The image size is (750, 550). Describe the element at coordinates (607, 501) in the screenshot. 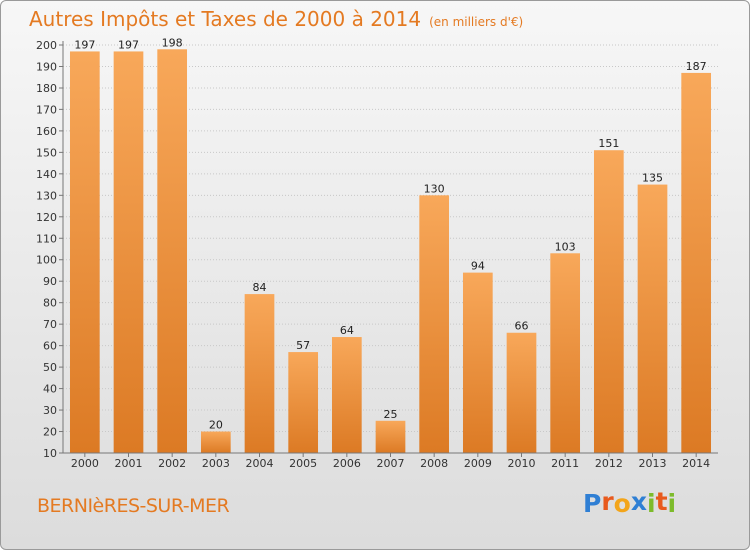

I see `logo-letter: r` at that location.